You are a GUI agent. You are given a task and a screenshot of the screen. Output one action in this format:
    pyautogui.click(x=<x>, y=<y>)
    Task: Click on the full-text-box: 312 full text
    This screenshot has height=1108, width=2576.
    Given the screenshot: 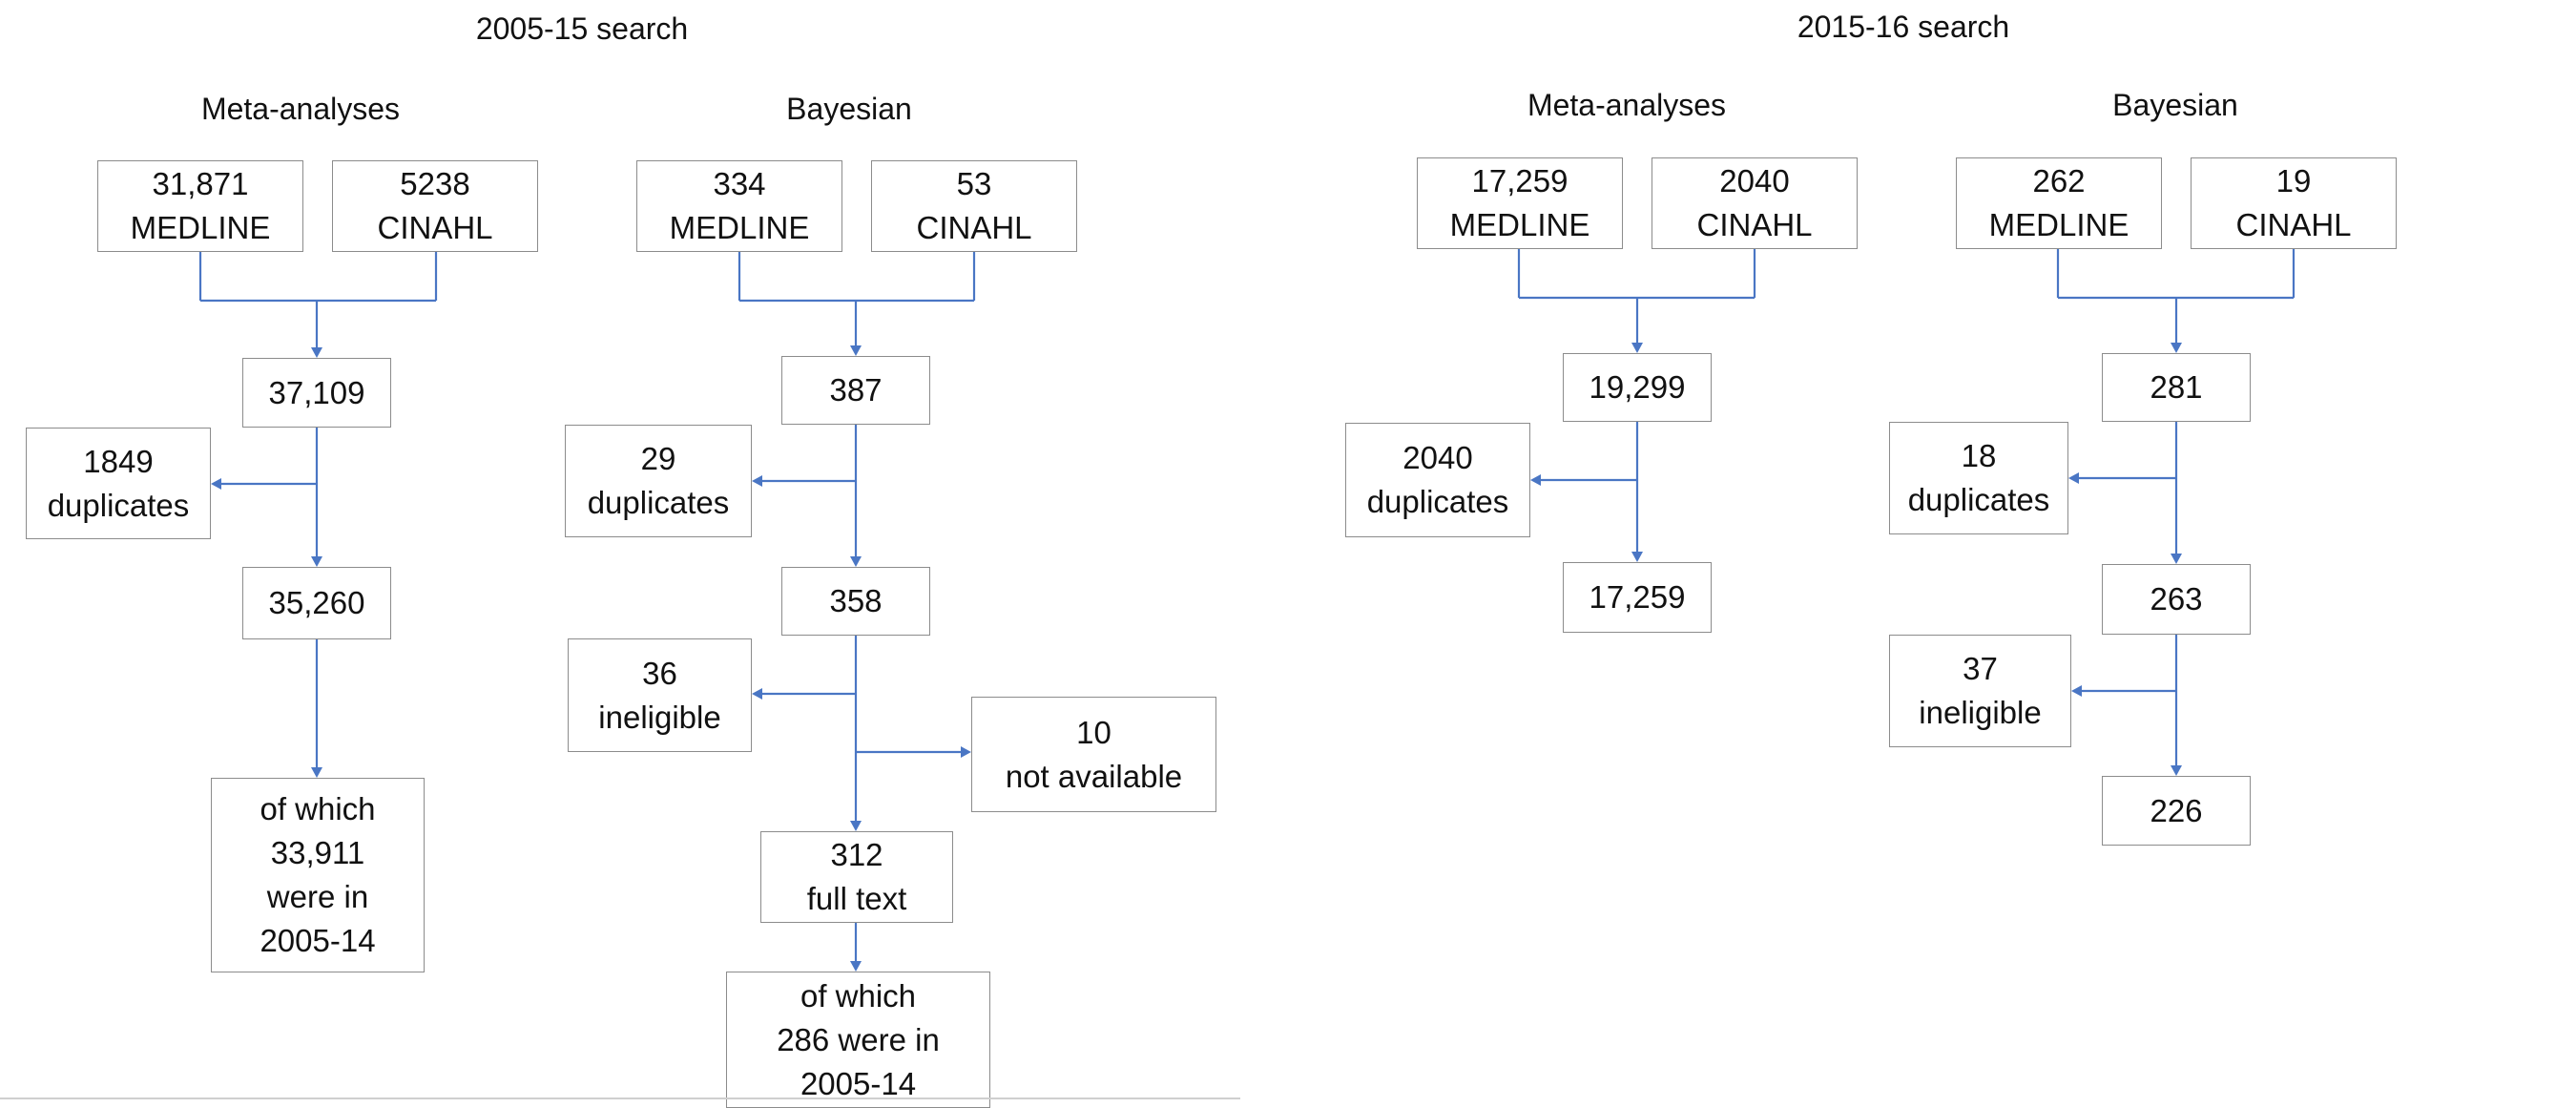 What is the action you would take?
    pyautogui.click(x=856, y=877)
    